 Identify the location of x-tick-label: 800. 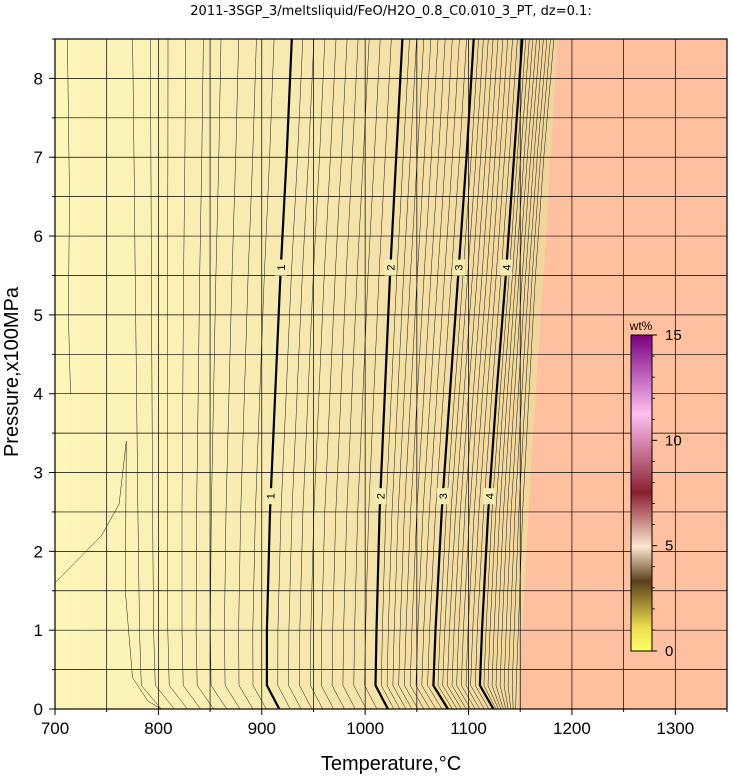
(158, 728).